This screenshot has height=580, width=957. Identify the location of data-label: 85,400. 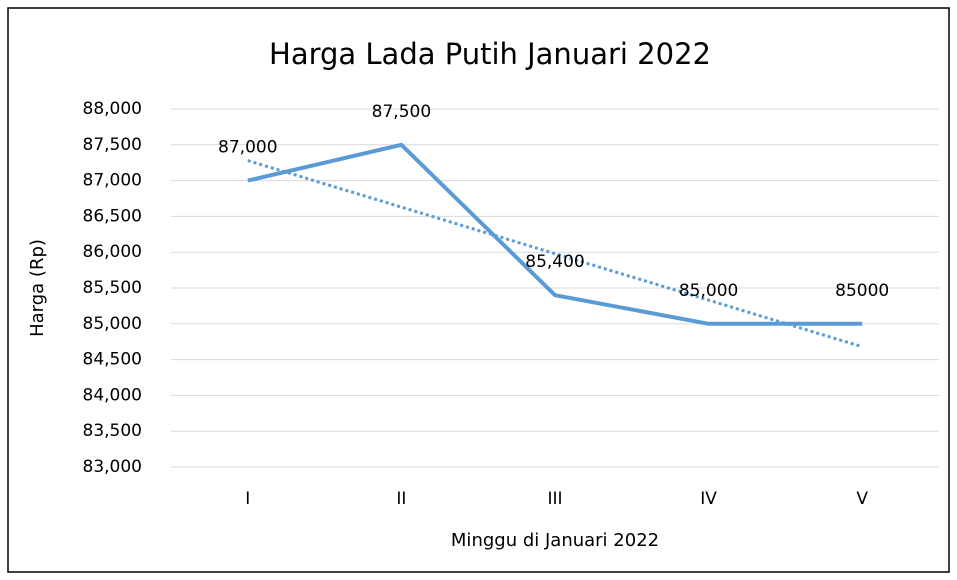
(554, 262).